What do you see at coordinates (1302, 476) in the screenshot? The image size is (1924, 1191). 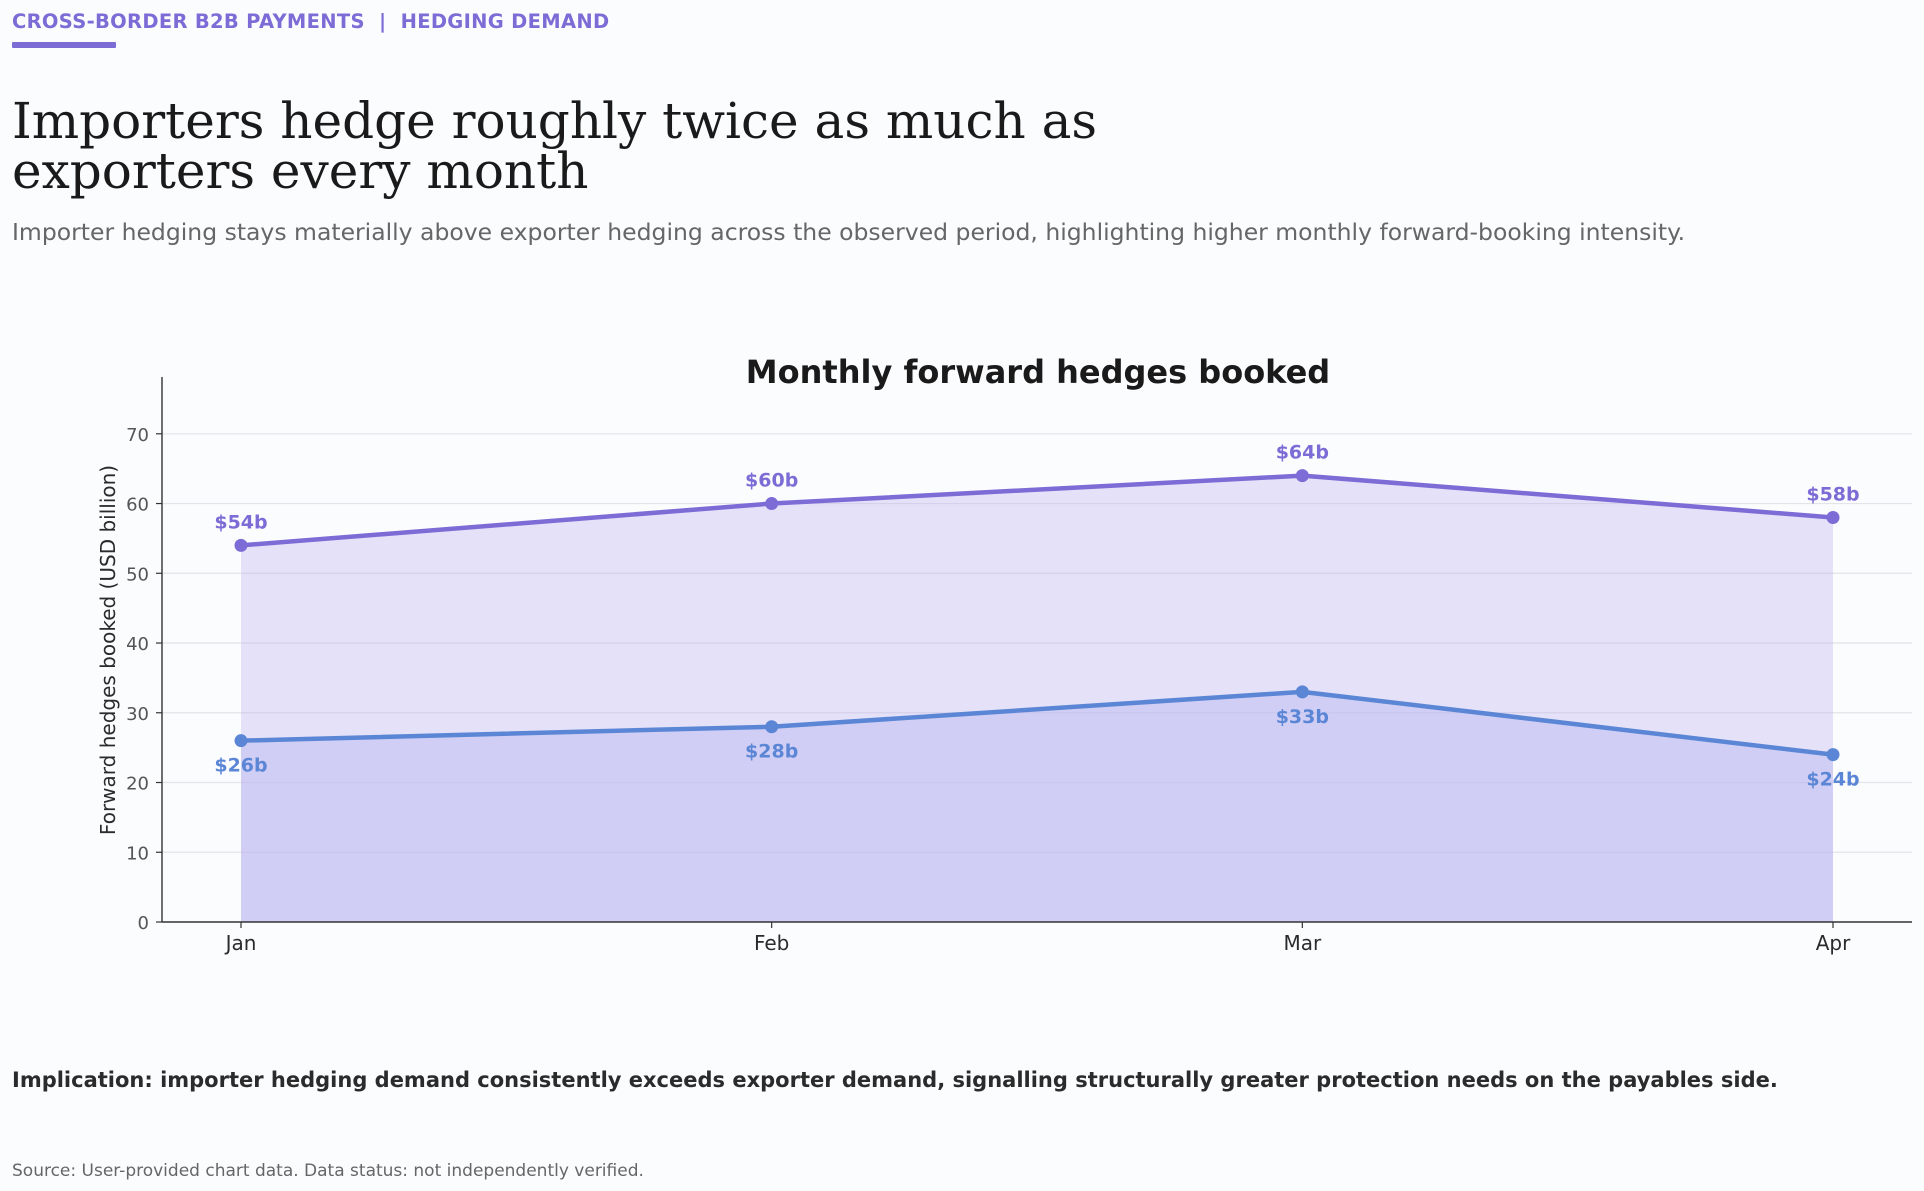 I see `data-point-s1-mar` at bounding box center [1302, 476].